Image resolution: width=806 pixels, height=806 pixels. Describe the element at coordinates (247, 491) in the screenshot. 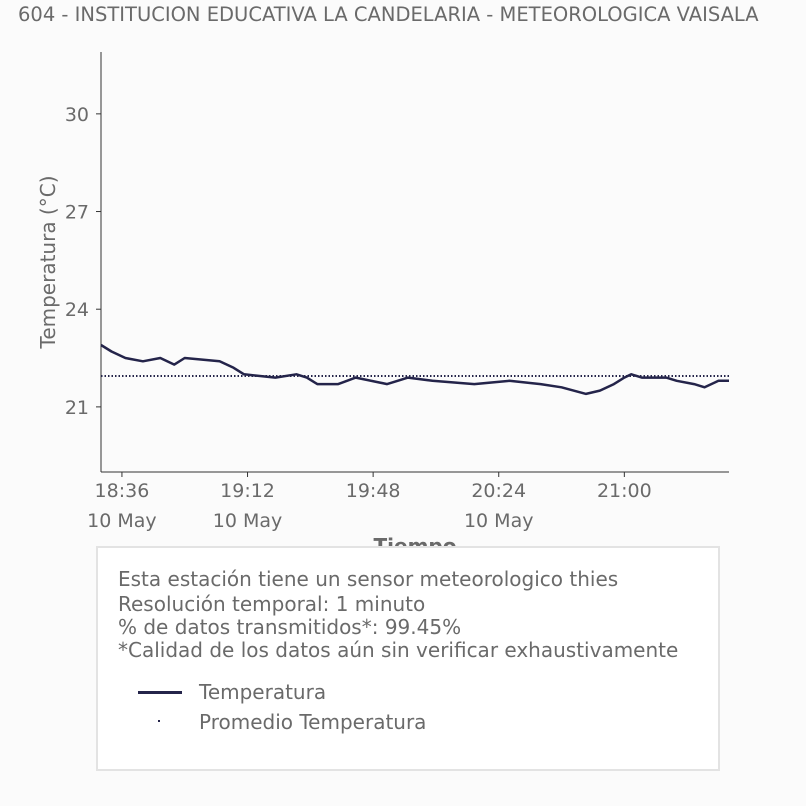

I see `x-tick-label: 19:12` at that location.